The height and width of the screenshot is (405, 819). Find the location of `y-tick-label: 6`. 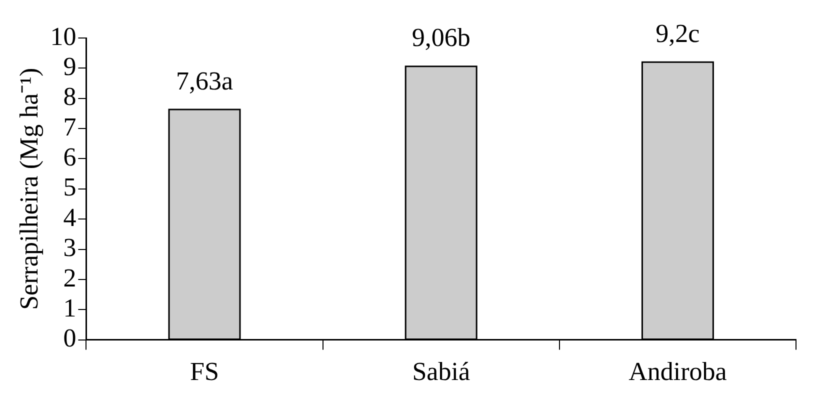

y-tick-label: 6 is located at coordinates (69, 157).